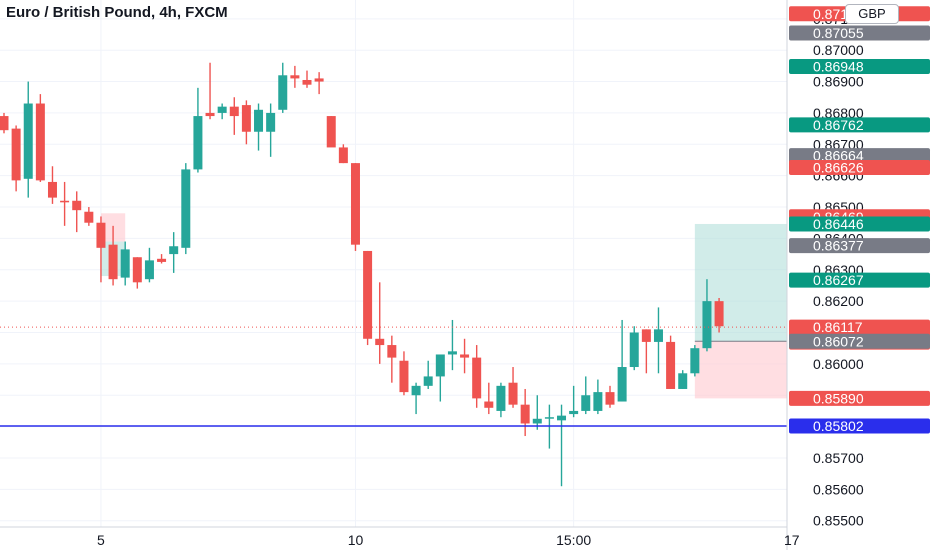 This screenshot has width=932, height=550. Describe the element at coordinates (838, 521) in the screenshot. I see `price-tick-label: 0.85500` at that location.